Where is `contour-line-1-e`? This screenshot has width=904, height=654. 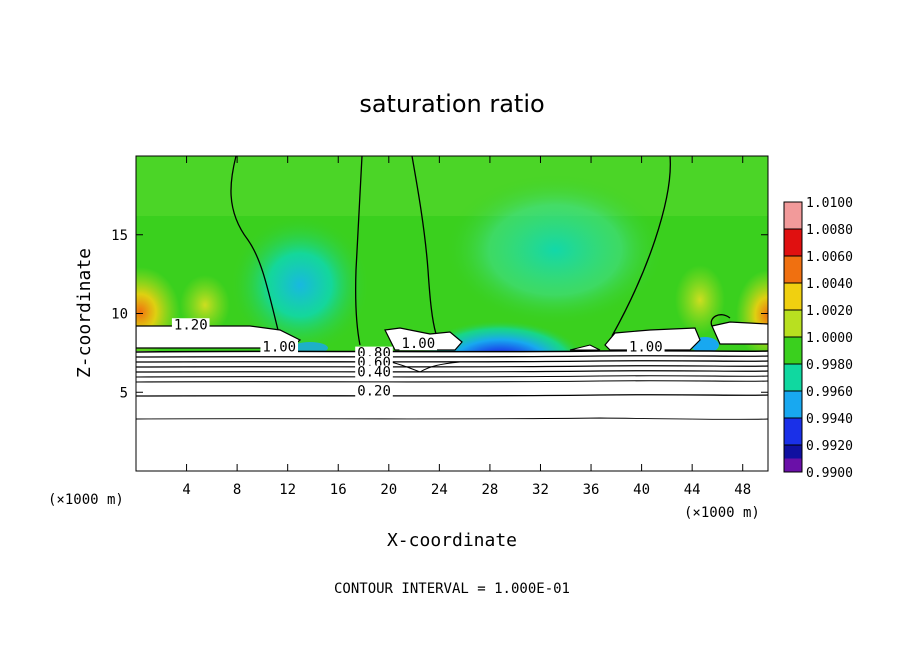 contour-line-1-e is located at coordinates (720, 320).